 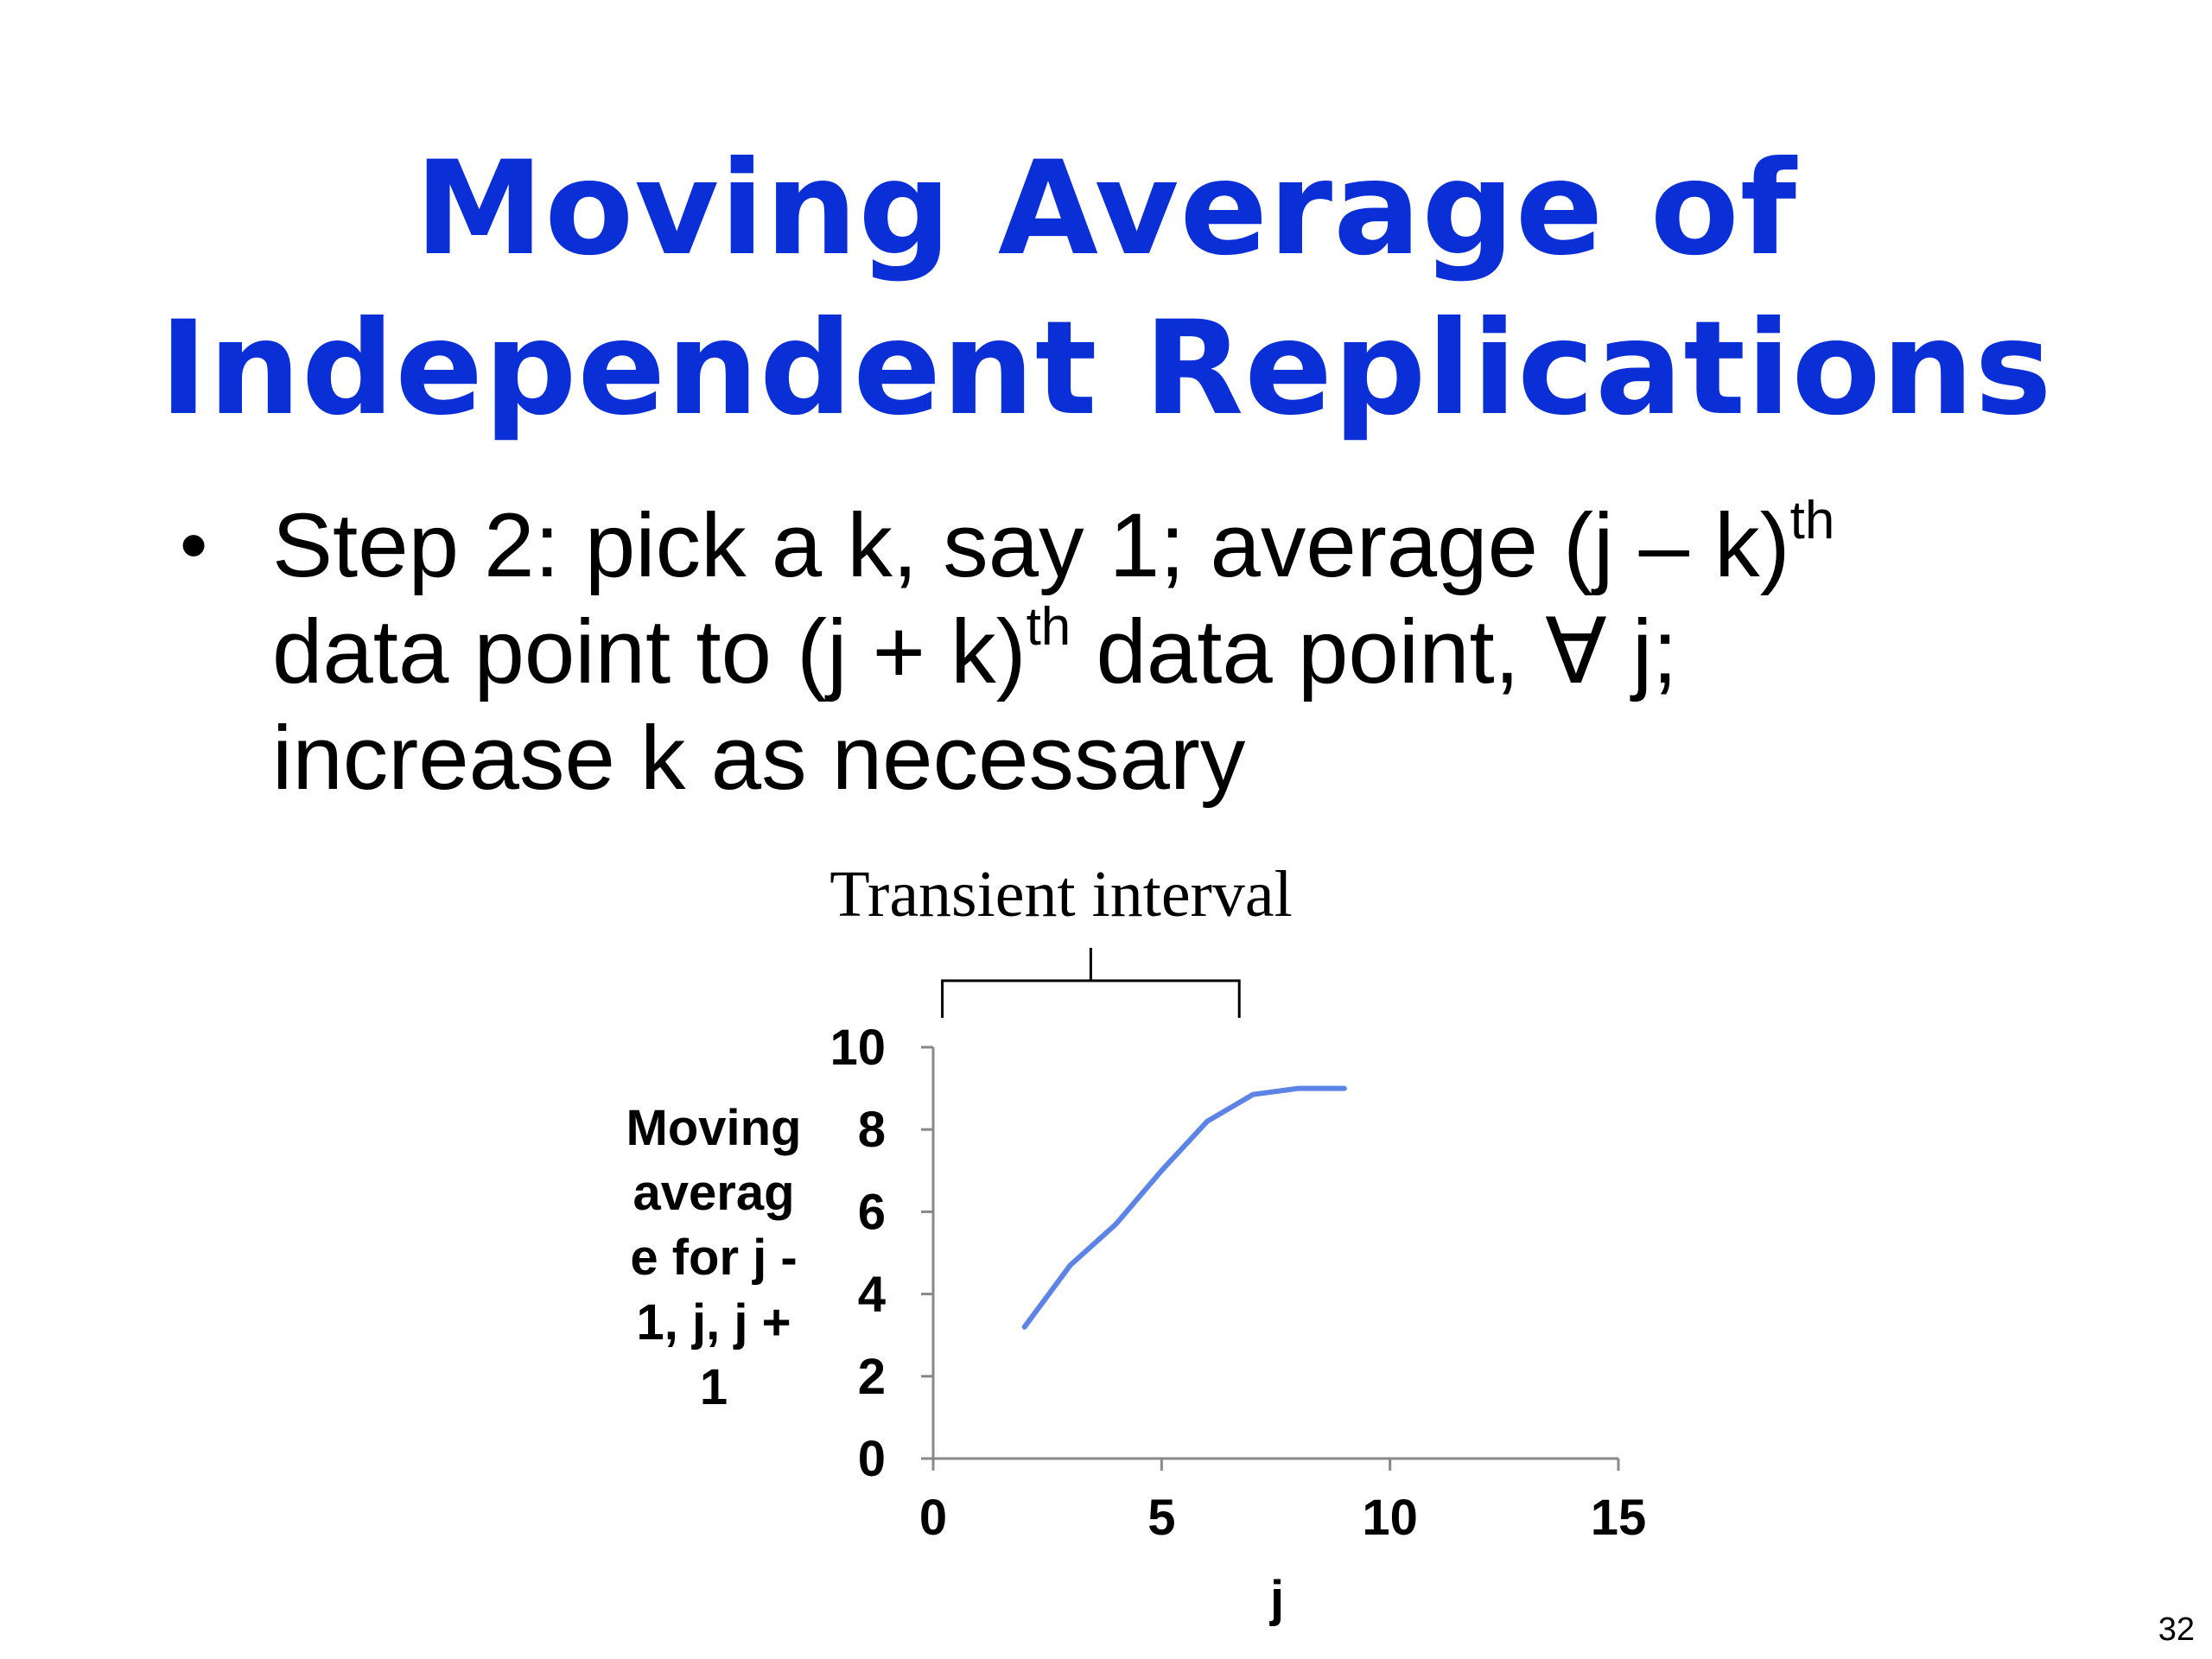 I want to click on bullet-line-3: increase k as necessary, so click(x=759, y=758).